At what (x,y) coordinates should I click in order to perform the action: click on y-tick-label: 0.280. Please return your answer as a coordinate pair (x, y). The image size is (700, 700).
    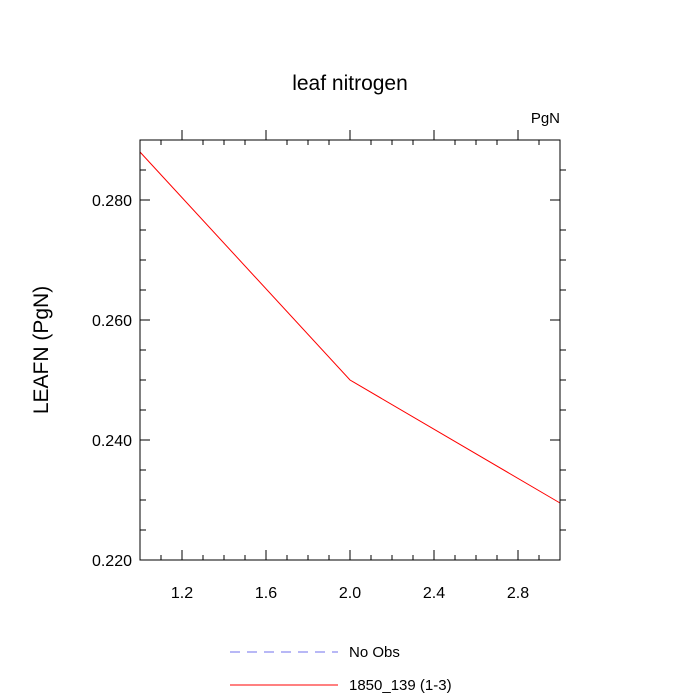
    Looking at the image, I should click on (112, 201).